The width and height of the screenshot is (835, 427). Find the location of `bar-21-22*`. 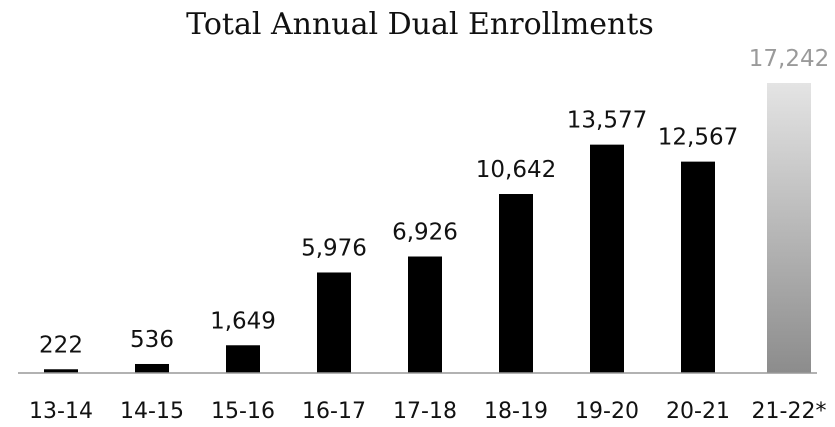

bar-21-22* is located at coordinates (789, 228).